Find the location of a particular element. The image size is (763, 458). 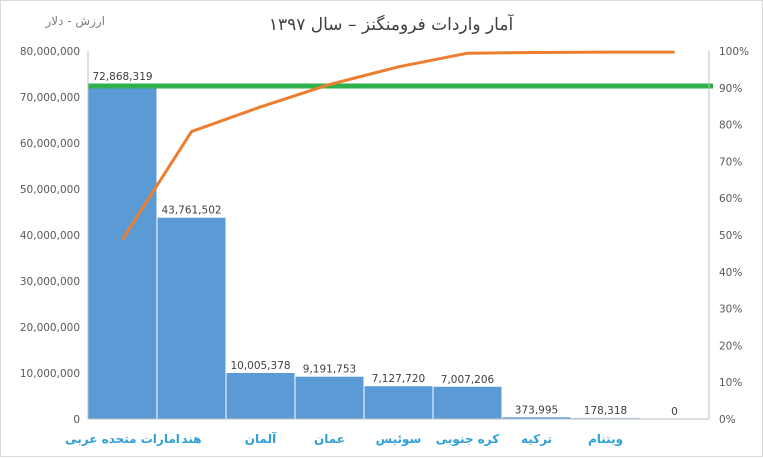

category-label-2: هند is located at coordinates (191, 439).